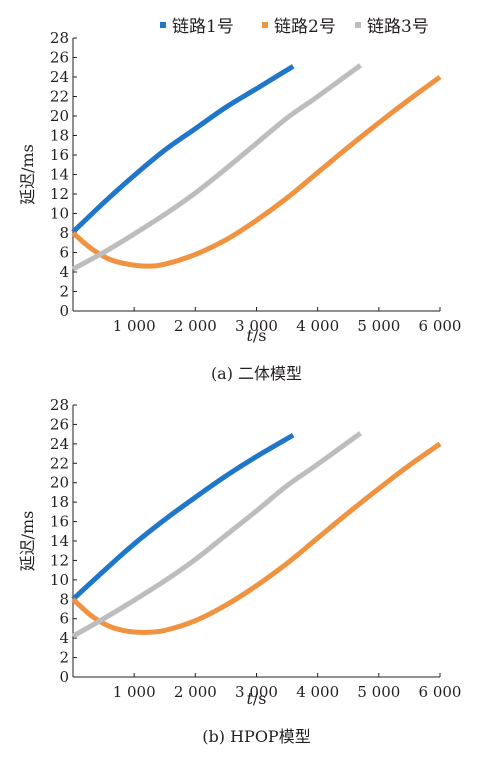  I want to click on chart-a-x-tick-label: 1 000, so click(134, 326).